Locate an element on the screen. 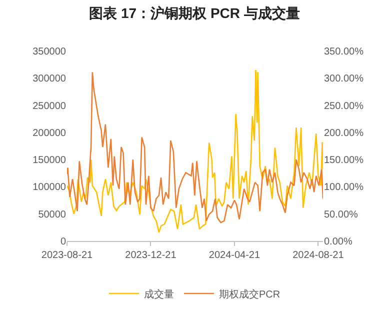 This screenshot has height=320, width=389. y2-tick-label: 300.00% is located at coordinates (344, 79).